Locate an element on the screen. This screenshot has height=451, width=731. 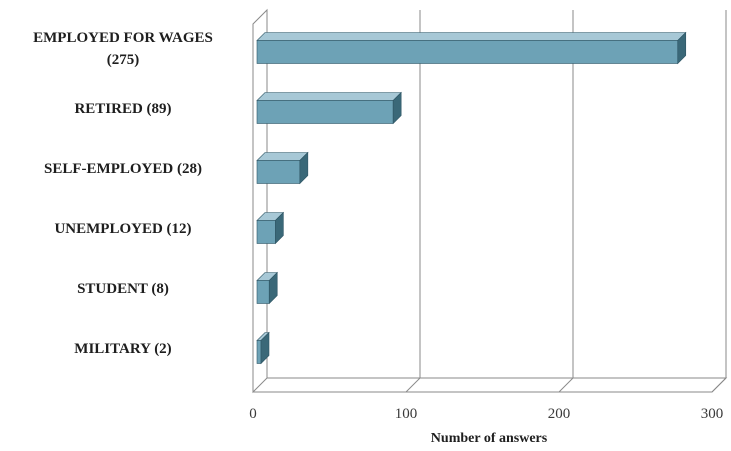
category-label: RETIRED (89) is located at coordinates (122, 109).